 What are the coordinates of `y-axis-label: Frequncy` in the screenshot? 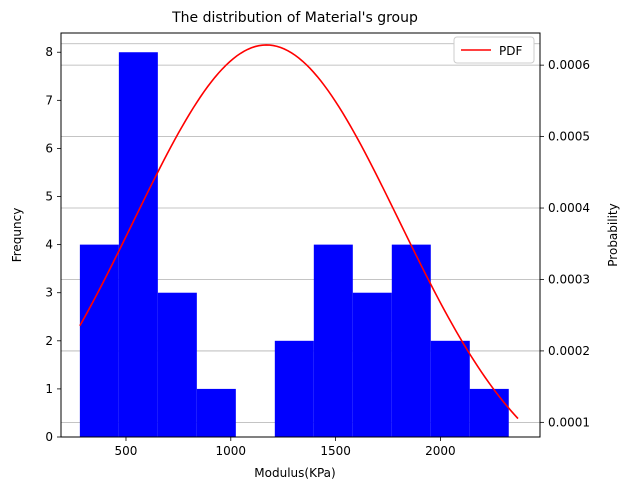 It's located at (17, 235).